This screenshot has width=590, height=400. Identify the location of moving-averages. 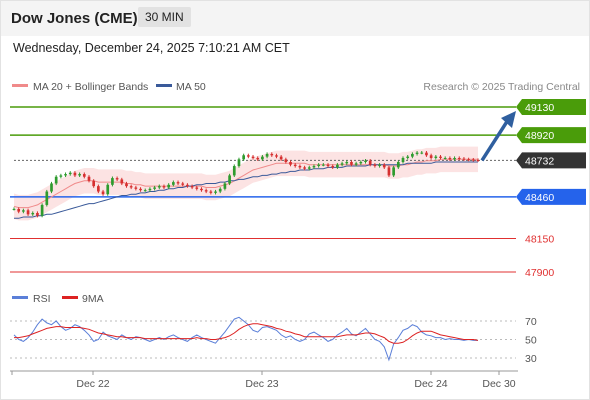
(245, 188).